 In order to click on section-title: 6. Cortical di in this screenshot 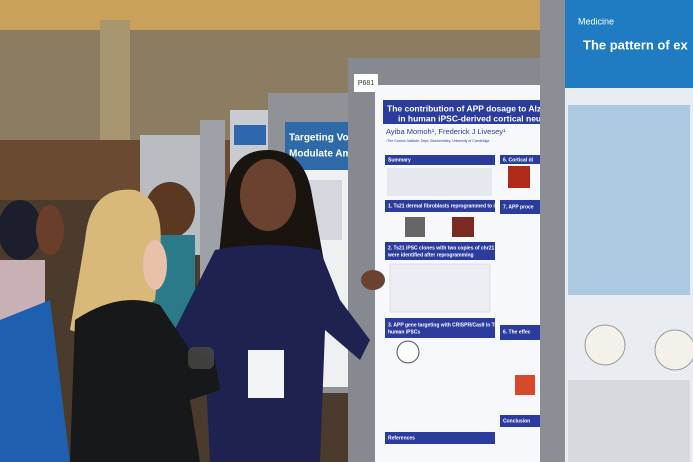, I will do `click(518, 160)`.